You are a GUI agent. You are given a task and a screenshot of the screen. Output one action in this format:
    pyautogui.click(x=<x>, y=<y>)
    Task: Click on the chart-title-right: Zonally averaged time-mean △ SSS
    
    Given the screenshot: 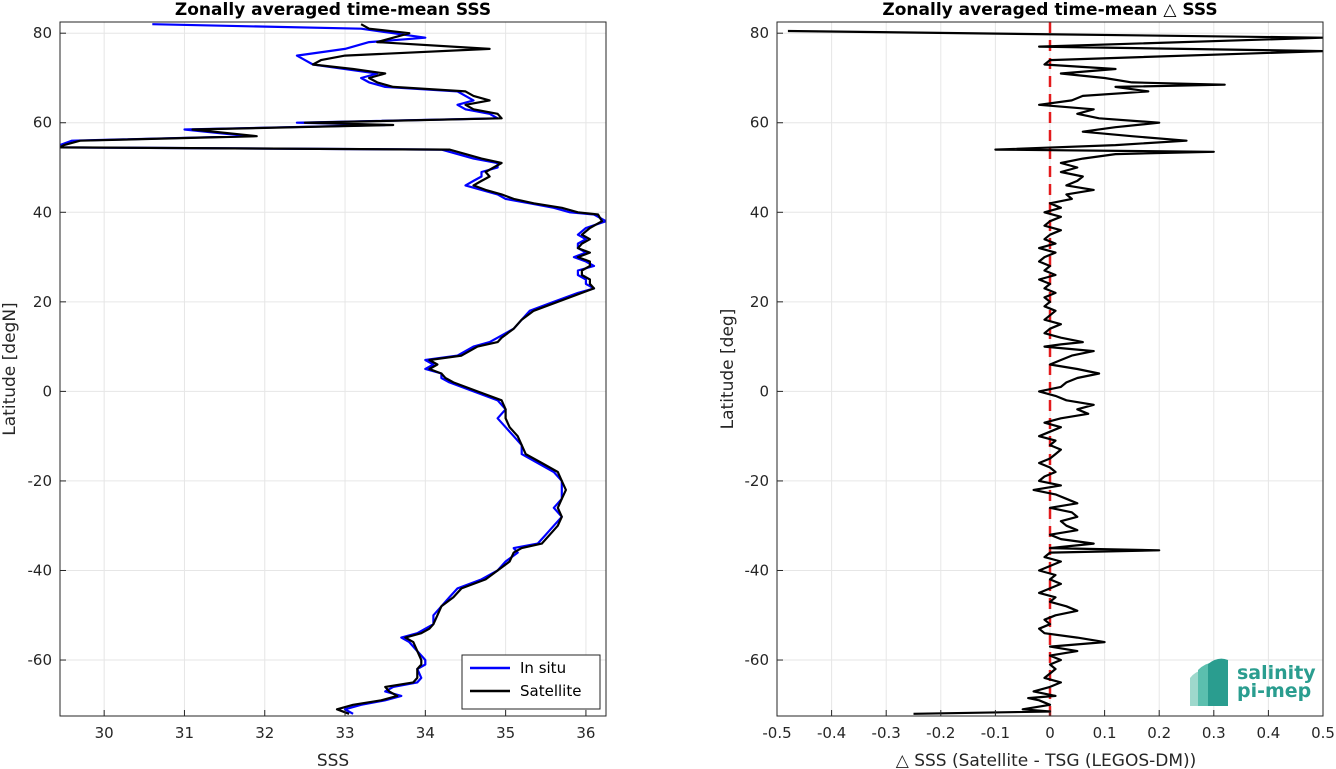 What is the action you would take?
    pyautogui.click(x=1049, y=10)
    